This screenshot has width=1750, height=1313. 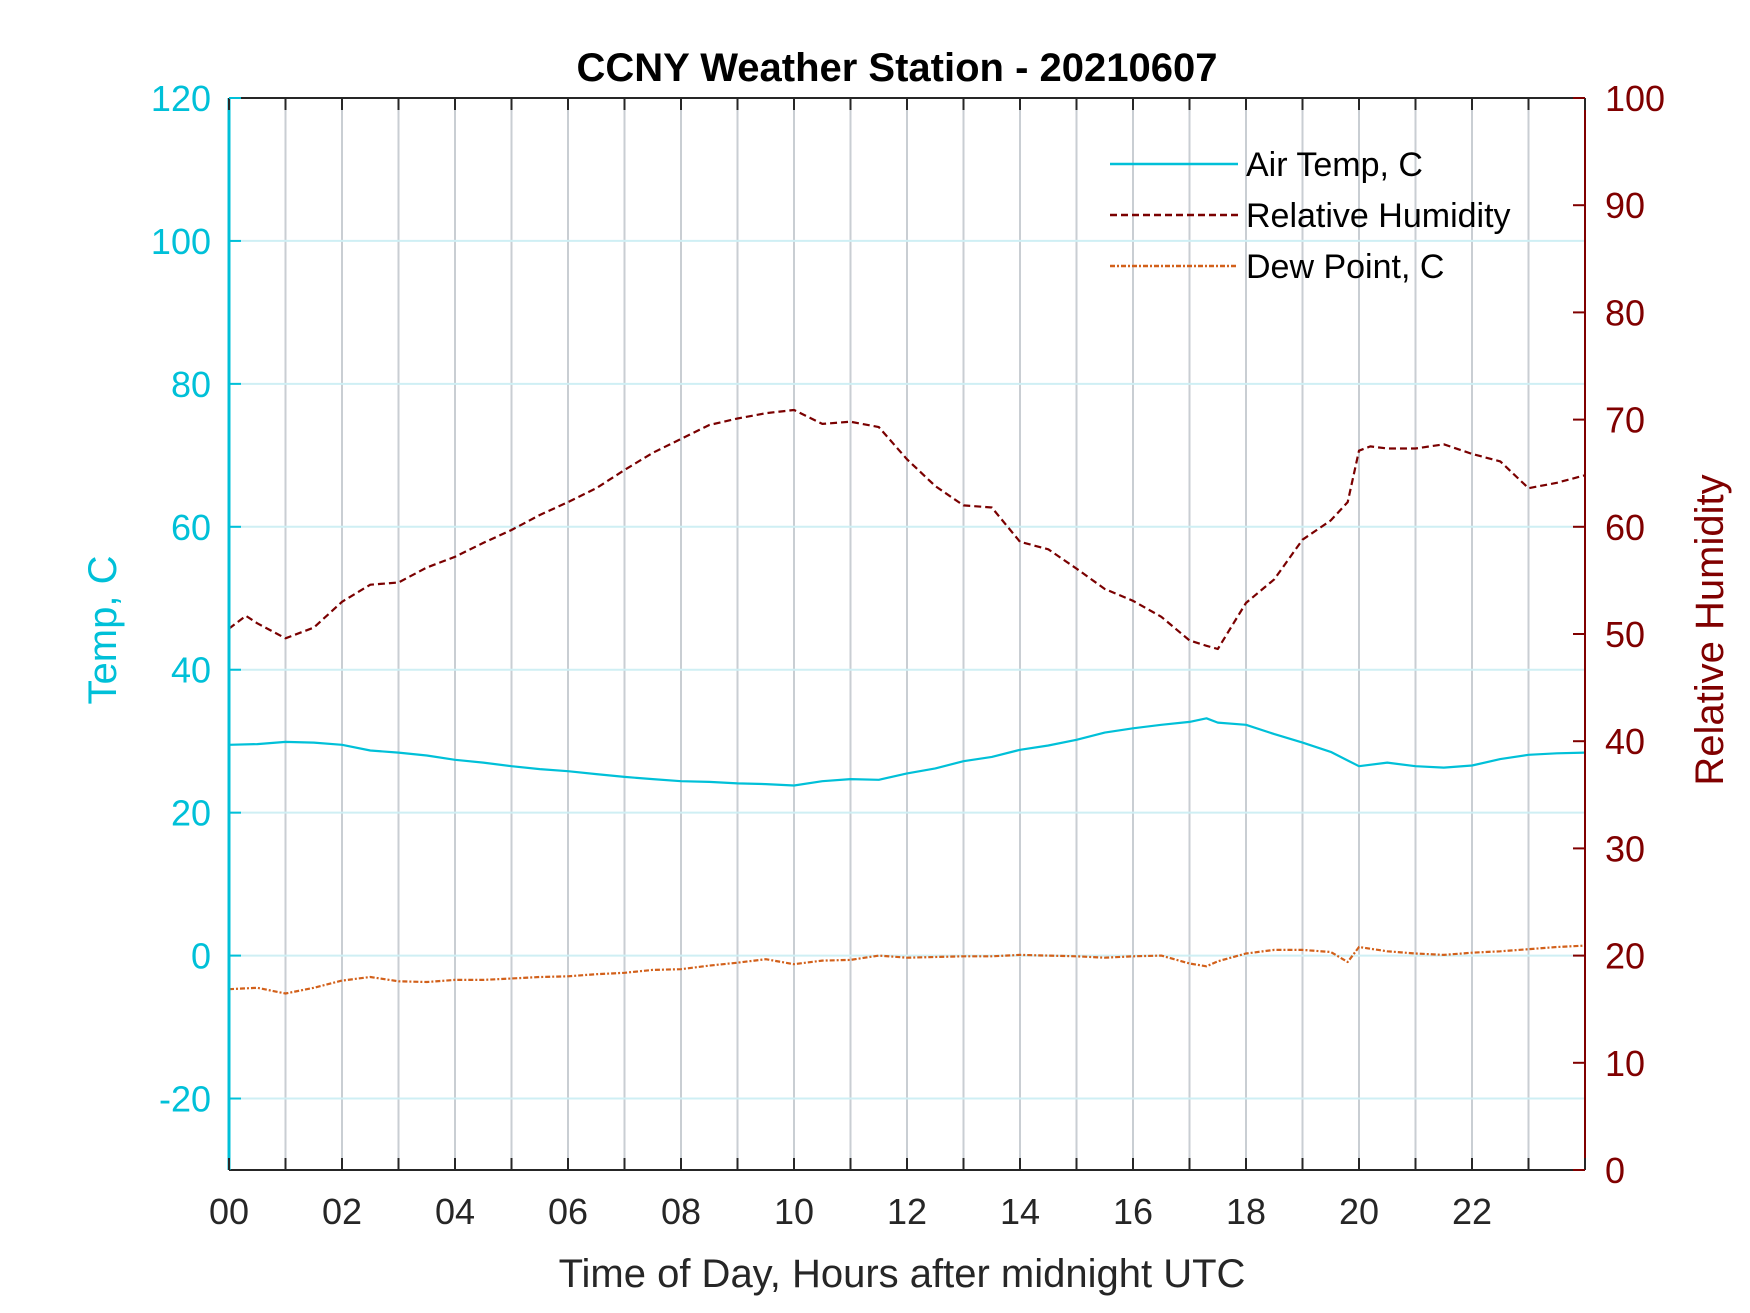 What do you see at coordinates (191, 813) in the screenshot?
I see `y-left-tick-label: 20` at bounding box center [191, 813].